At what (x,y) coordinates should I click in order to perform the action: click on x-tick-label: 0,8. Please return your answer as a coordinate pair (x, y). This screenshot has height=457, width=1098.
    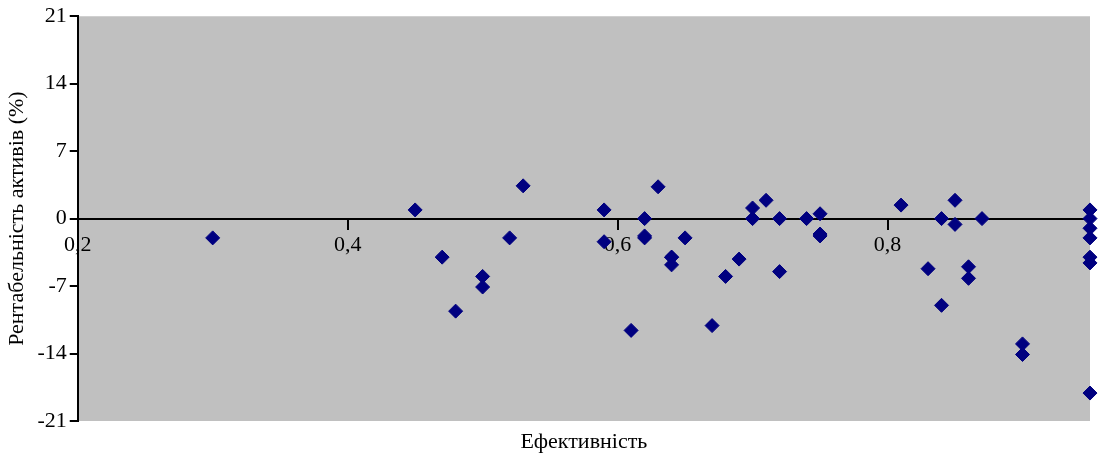
    Looking at the image, I should click on (887, 243).